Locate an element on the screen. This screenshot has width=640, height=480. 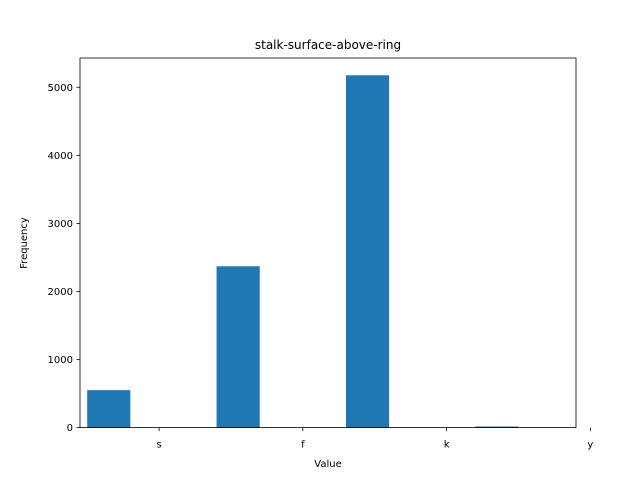
y-axis: 0 1000 2000 3000 4000 5000 is located at coordinates (64, 258).